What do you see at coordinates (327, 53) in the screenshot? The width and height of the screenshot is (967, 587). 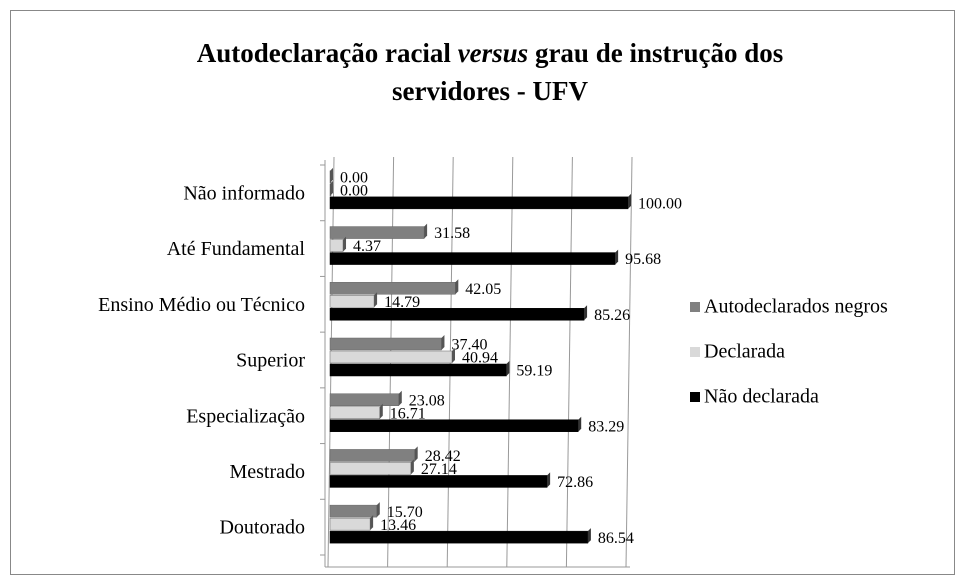 I see `title-part: Autodeclaração racial` at bounding box center [327, 53].